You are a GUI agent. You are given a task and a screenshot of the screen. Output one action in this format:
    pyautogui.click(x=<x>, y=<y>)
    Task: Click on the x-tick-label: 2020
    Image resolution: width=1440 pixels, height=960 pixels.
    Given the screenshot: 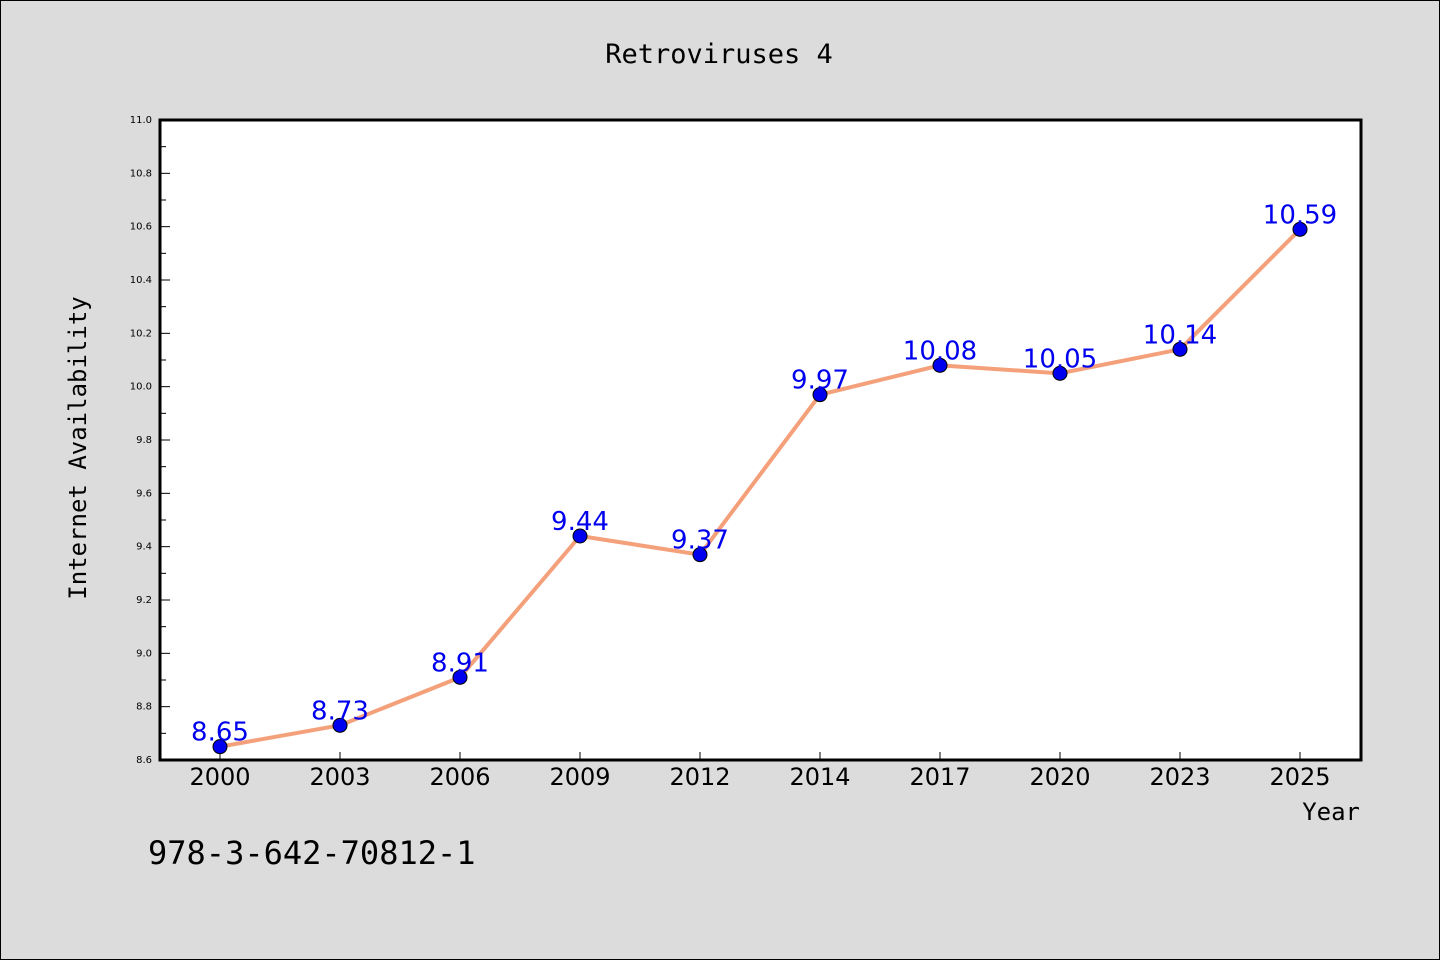 What is the action you would take?
    pyautogui.click(x=1059, y=777)
    